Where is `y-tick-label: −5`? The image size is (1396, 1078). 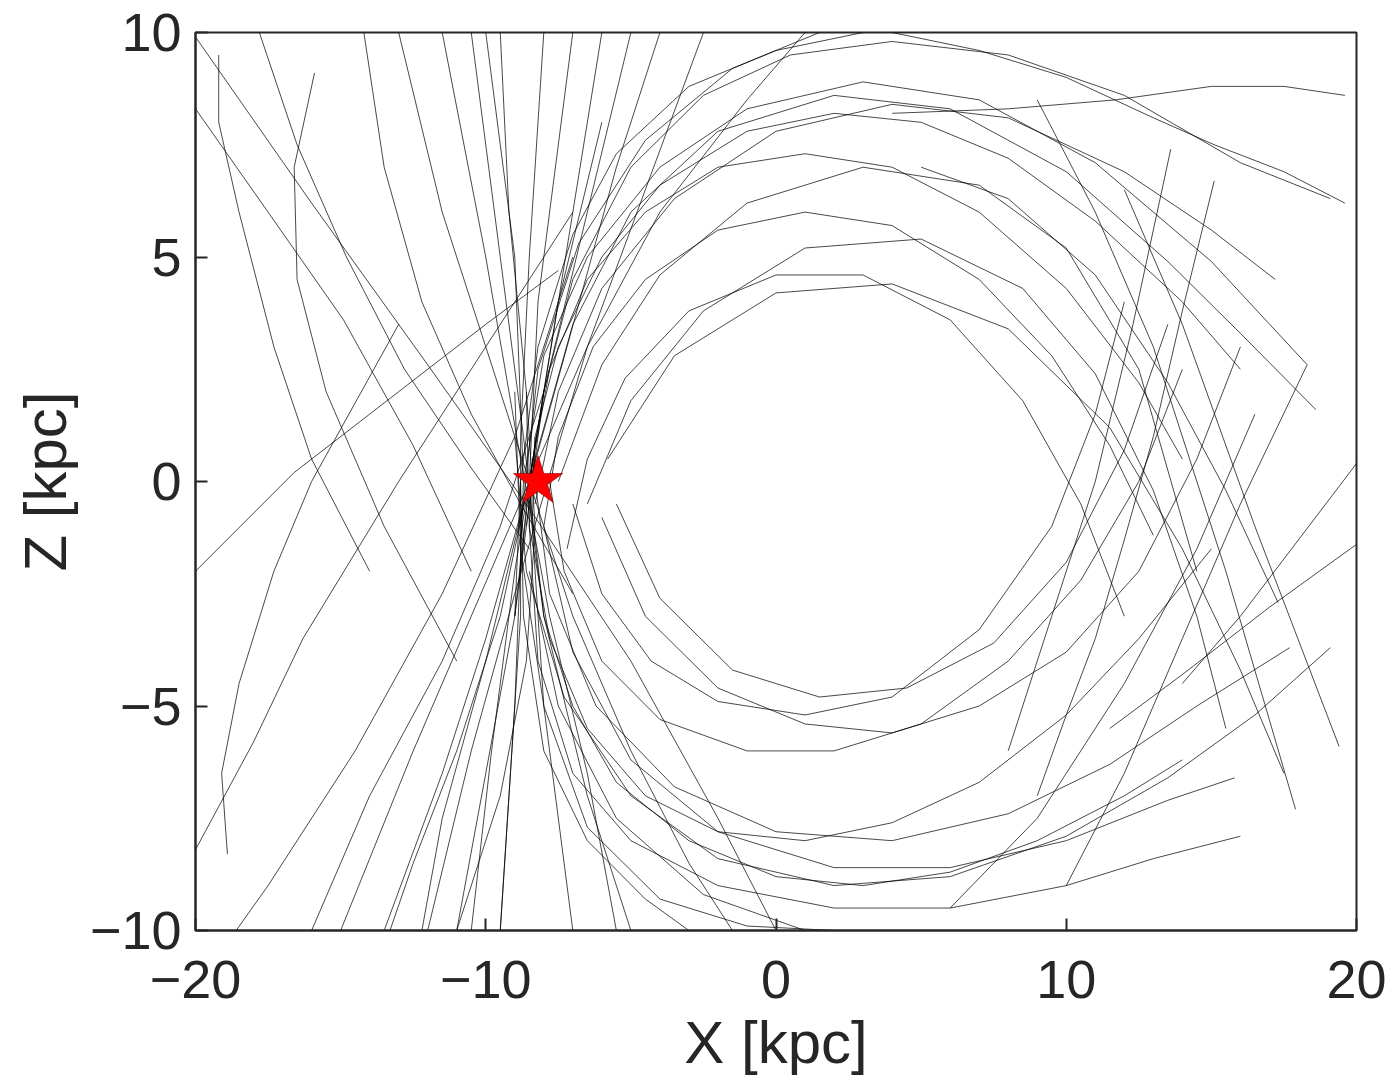 y-tick-label: −5 is located at coordinates (150, 705).